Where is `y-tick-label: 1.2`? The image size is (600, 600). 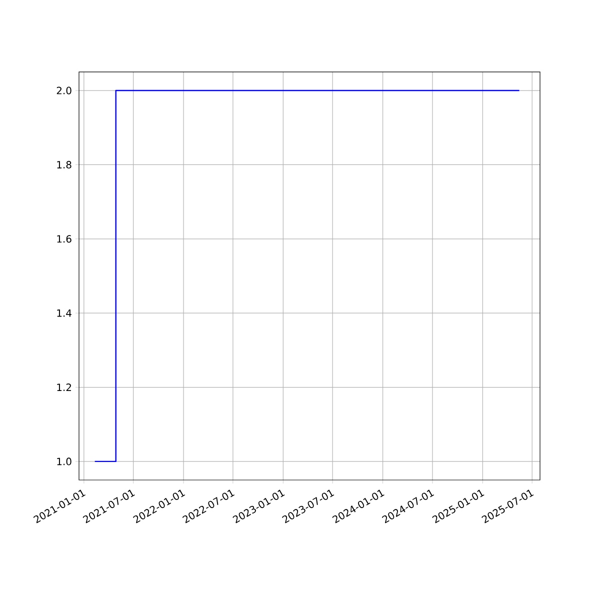 y-tick-label: 1.2 is located at coordinates (64, 387).